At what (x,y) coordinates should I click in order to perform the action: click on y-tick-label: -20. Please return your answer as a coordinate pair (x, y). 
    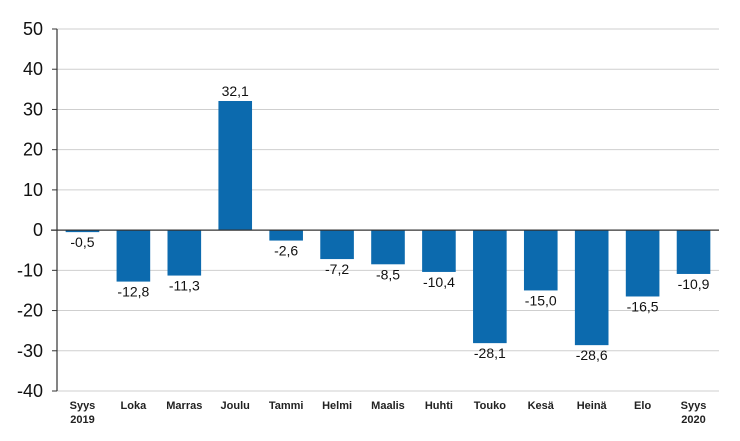
    Looking at the image, I should click on (30, 311).